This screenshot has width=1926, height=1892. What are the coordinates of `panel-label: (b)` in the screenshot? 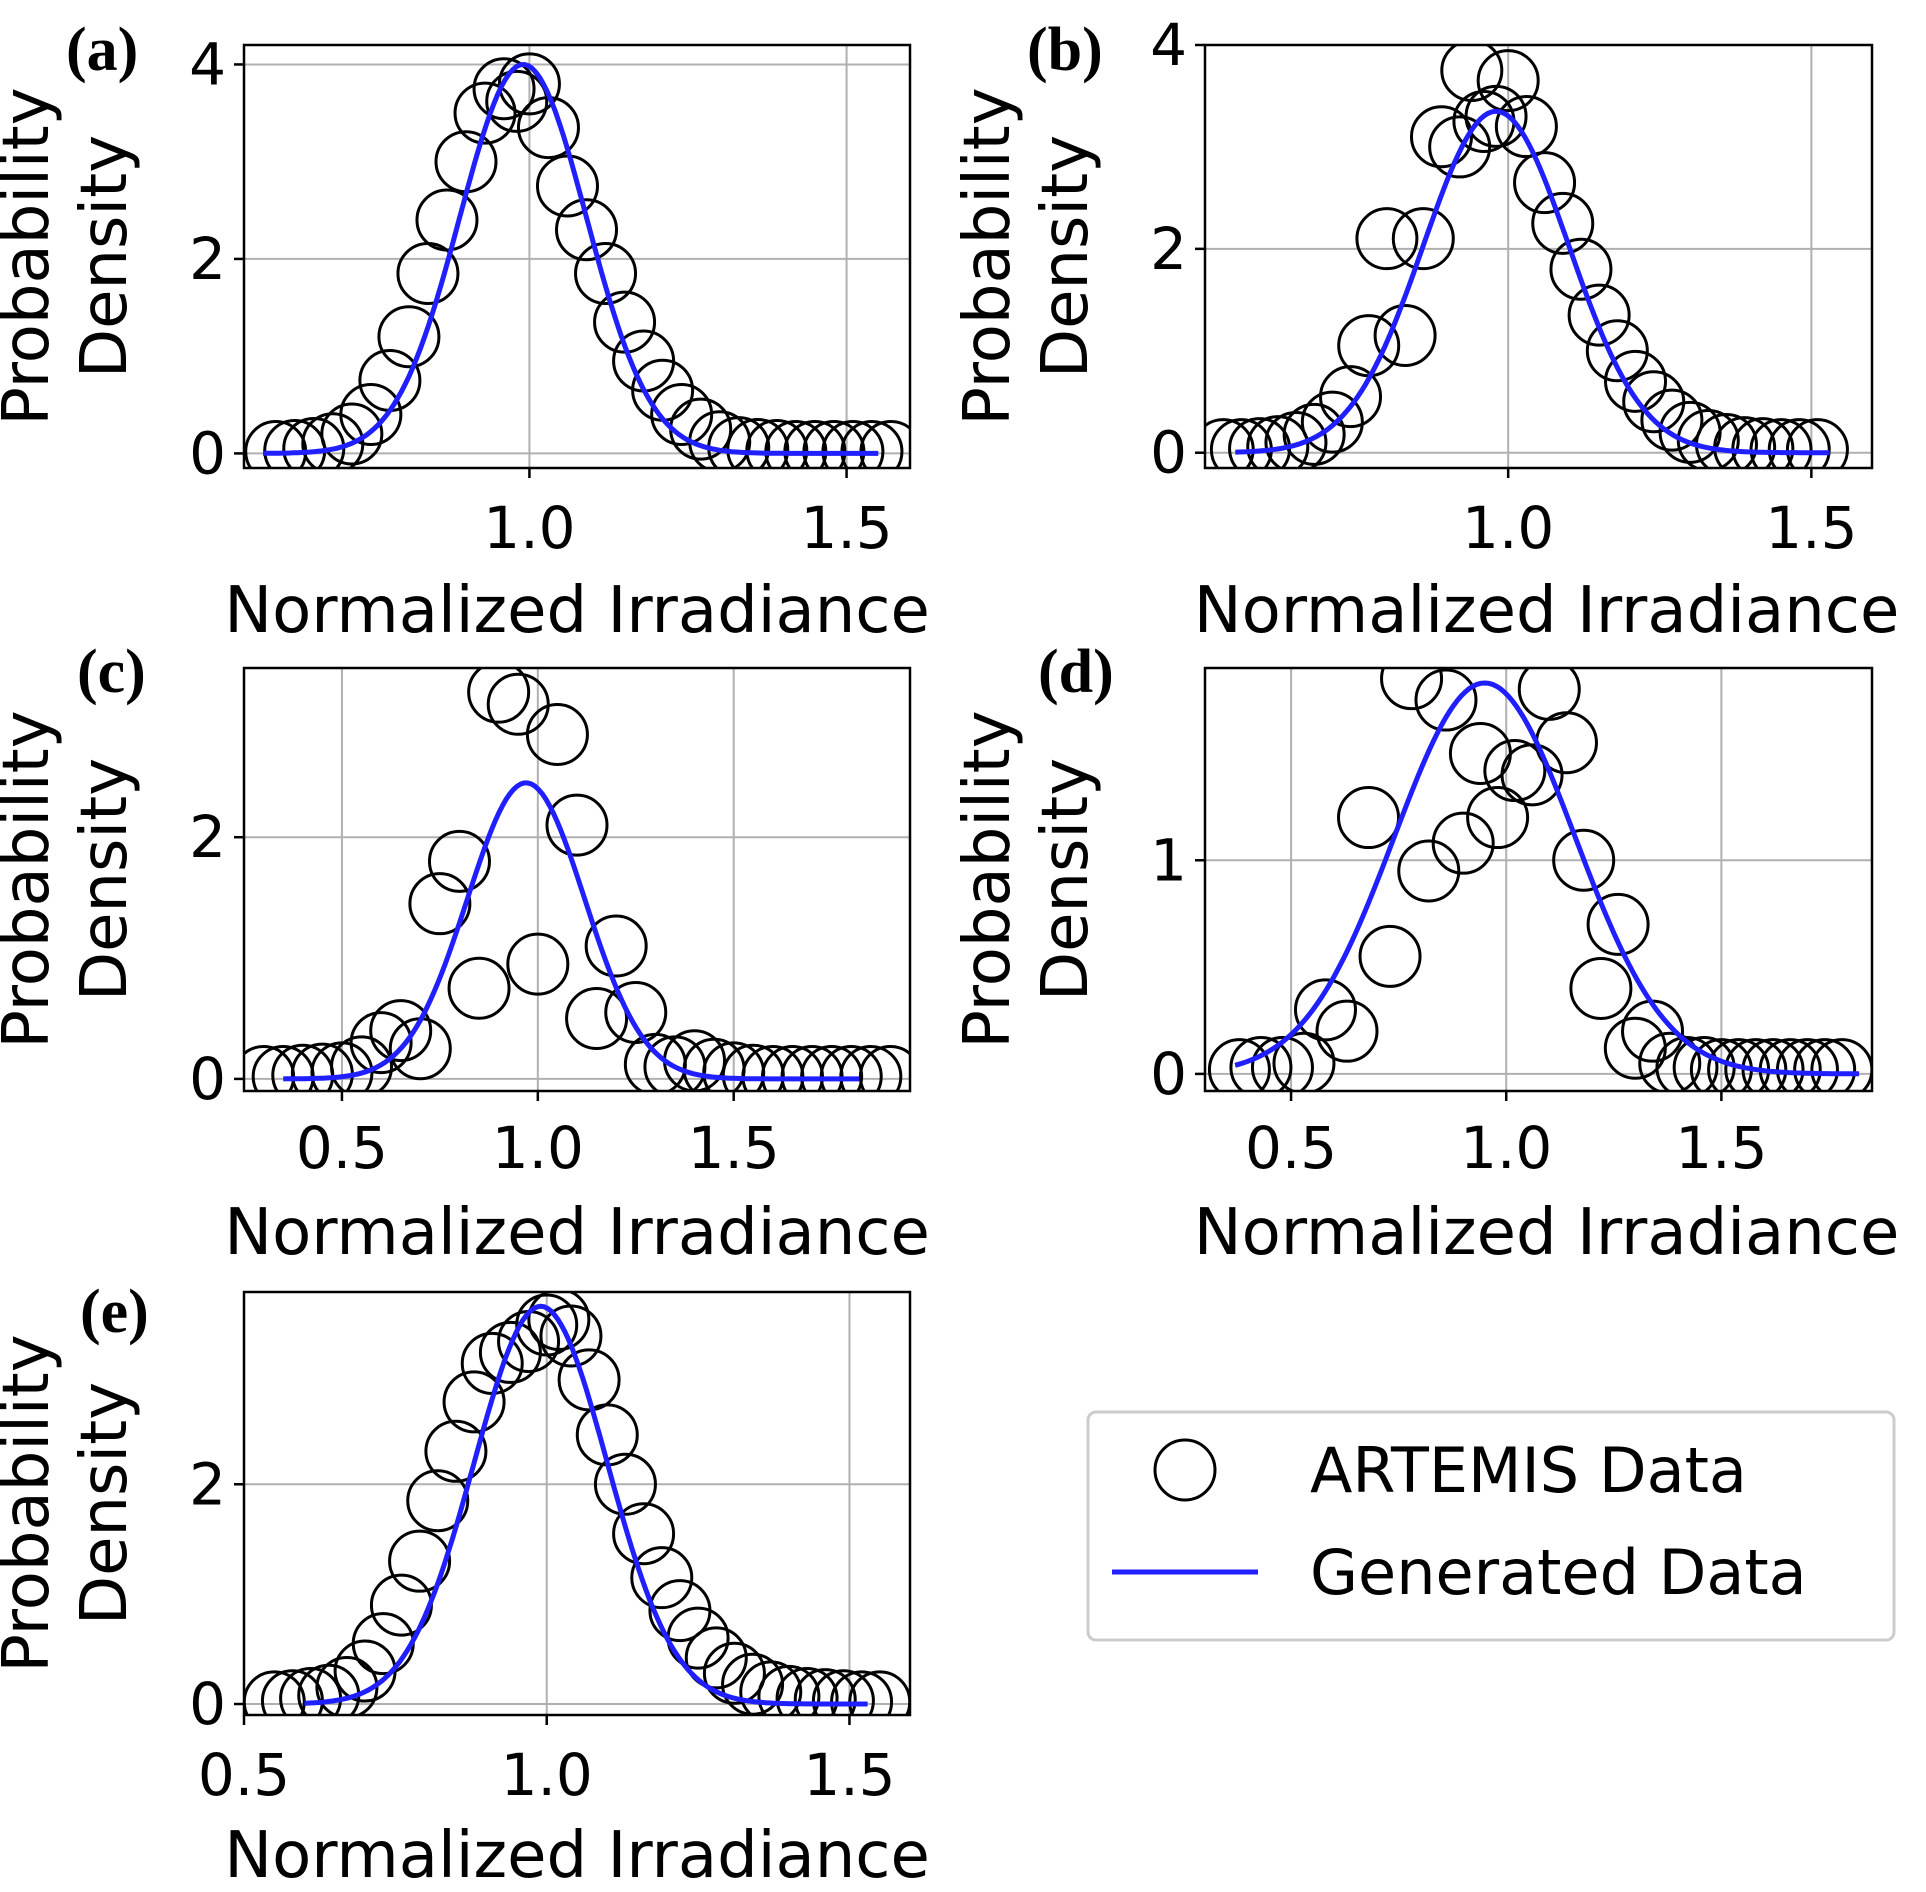 It's located at (1065, 50).